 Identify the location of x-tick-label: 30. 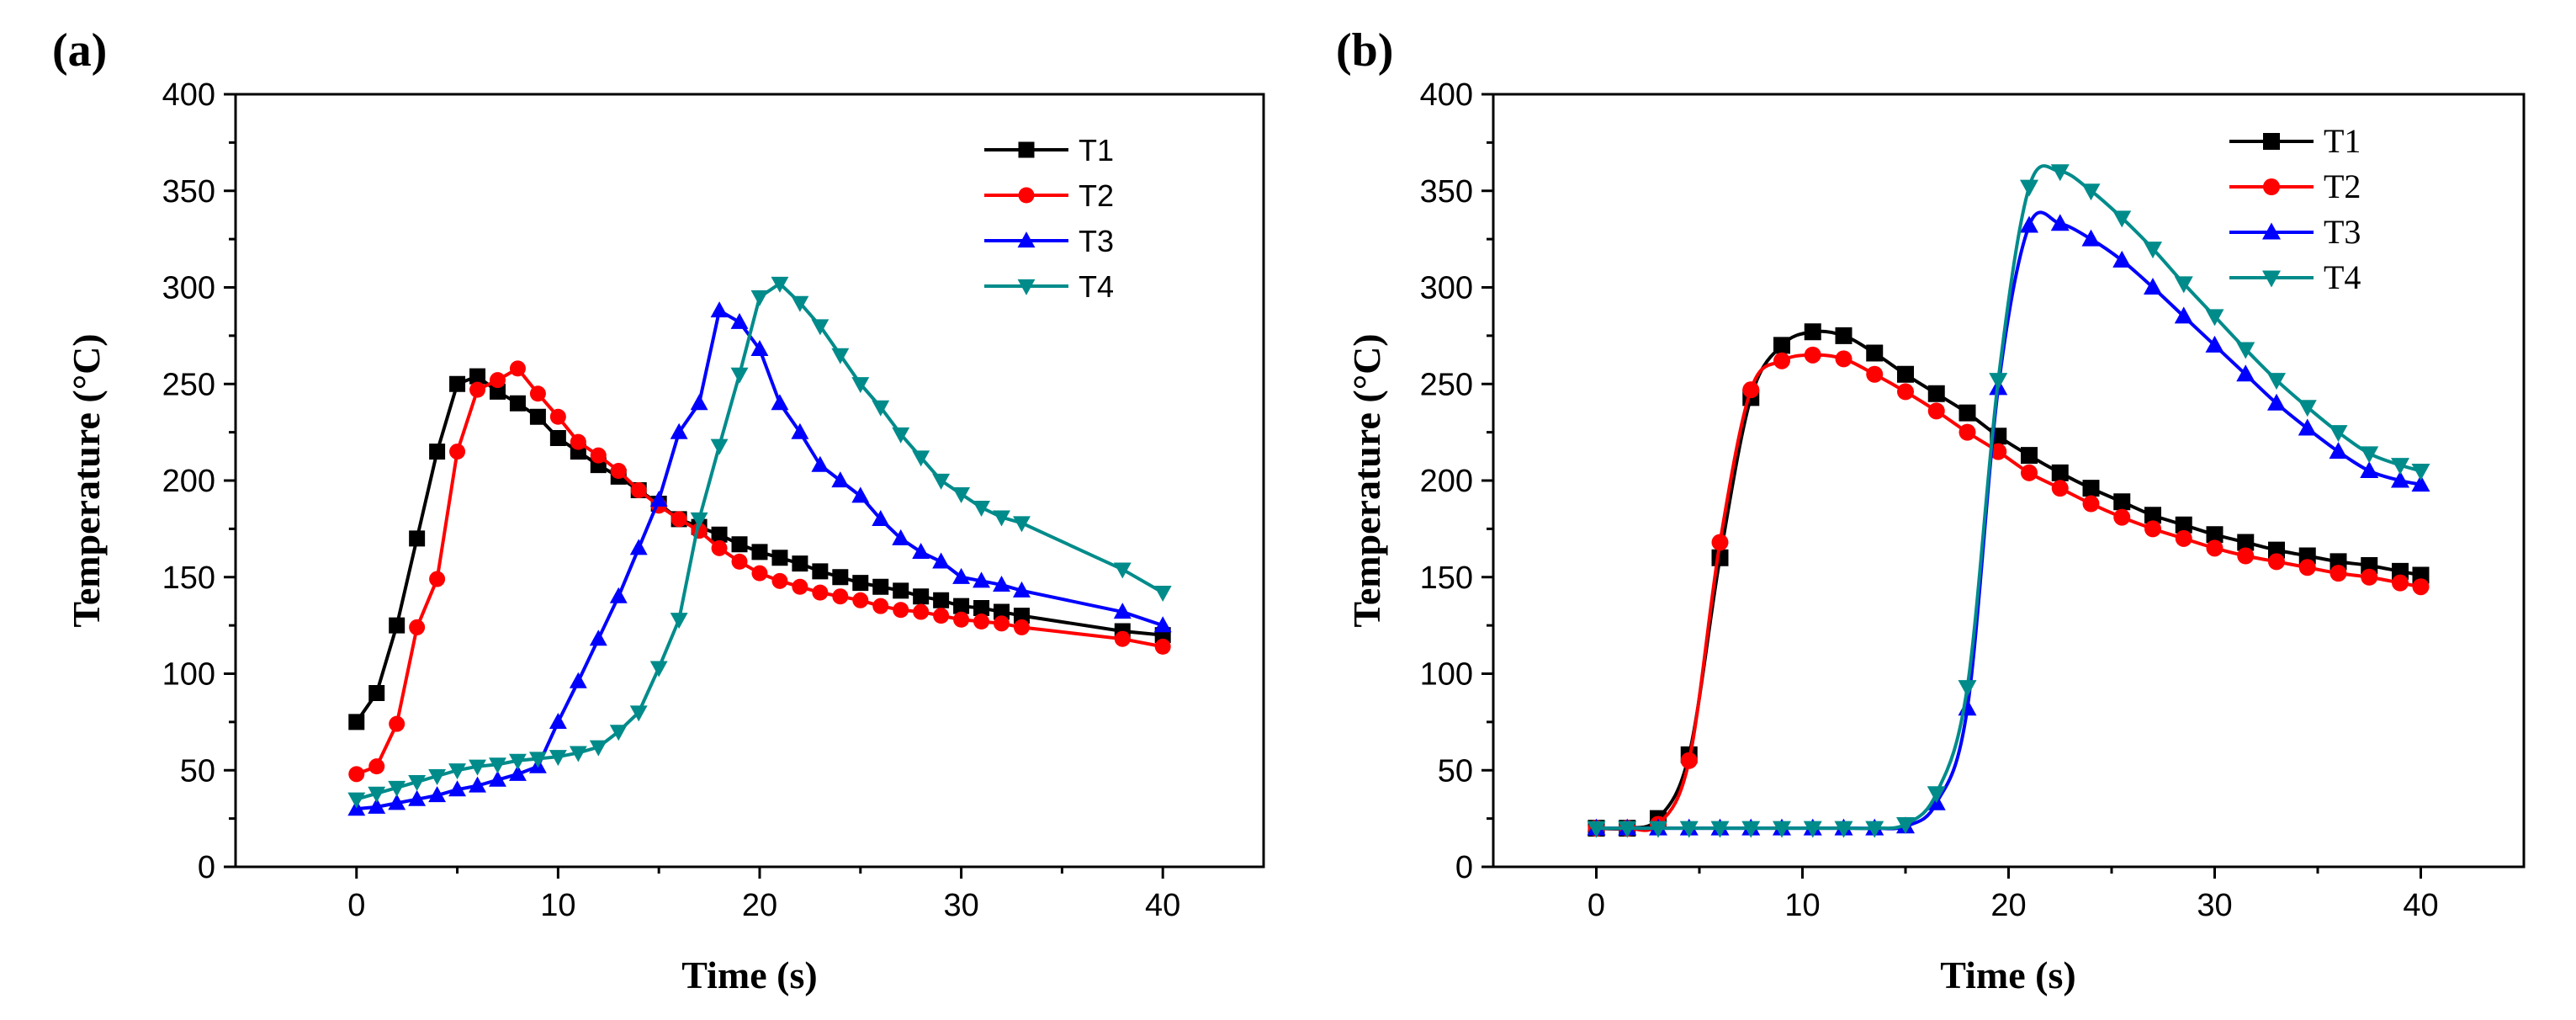
(960, 905).